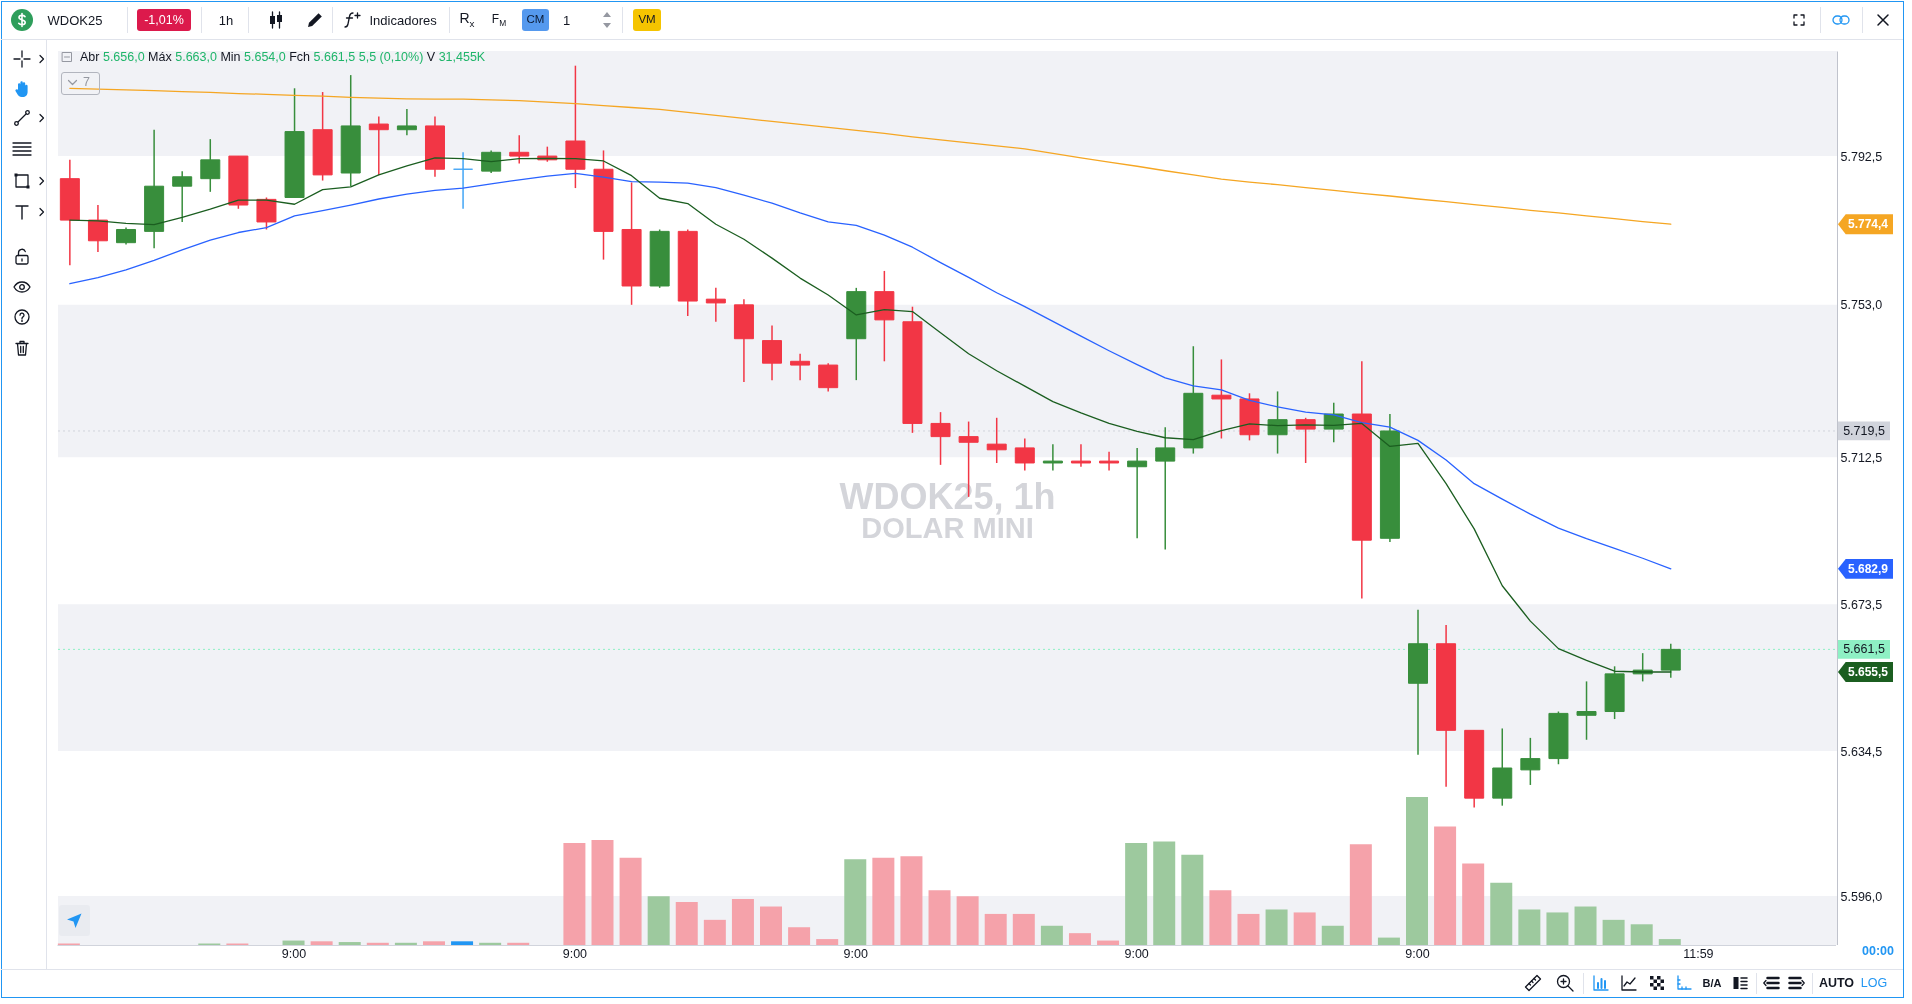 The width and height of the screenshot is (1912, 1004). I want to click on text: LOG, so click(1874, 982).